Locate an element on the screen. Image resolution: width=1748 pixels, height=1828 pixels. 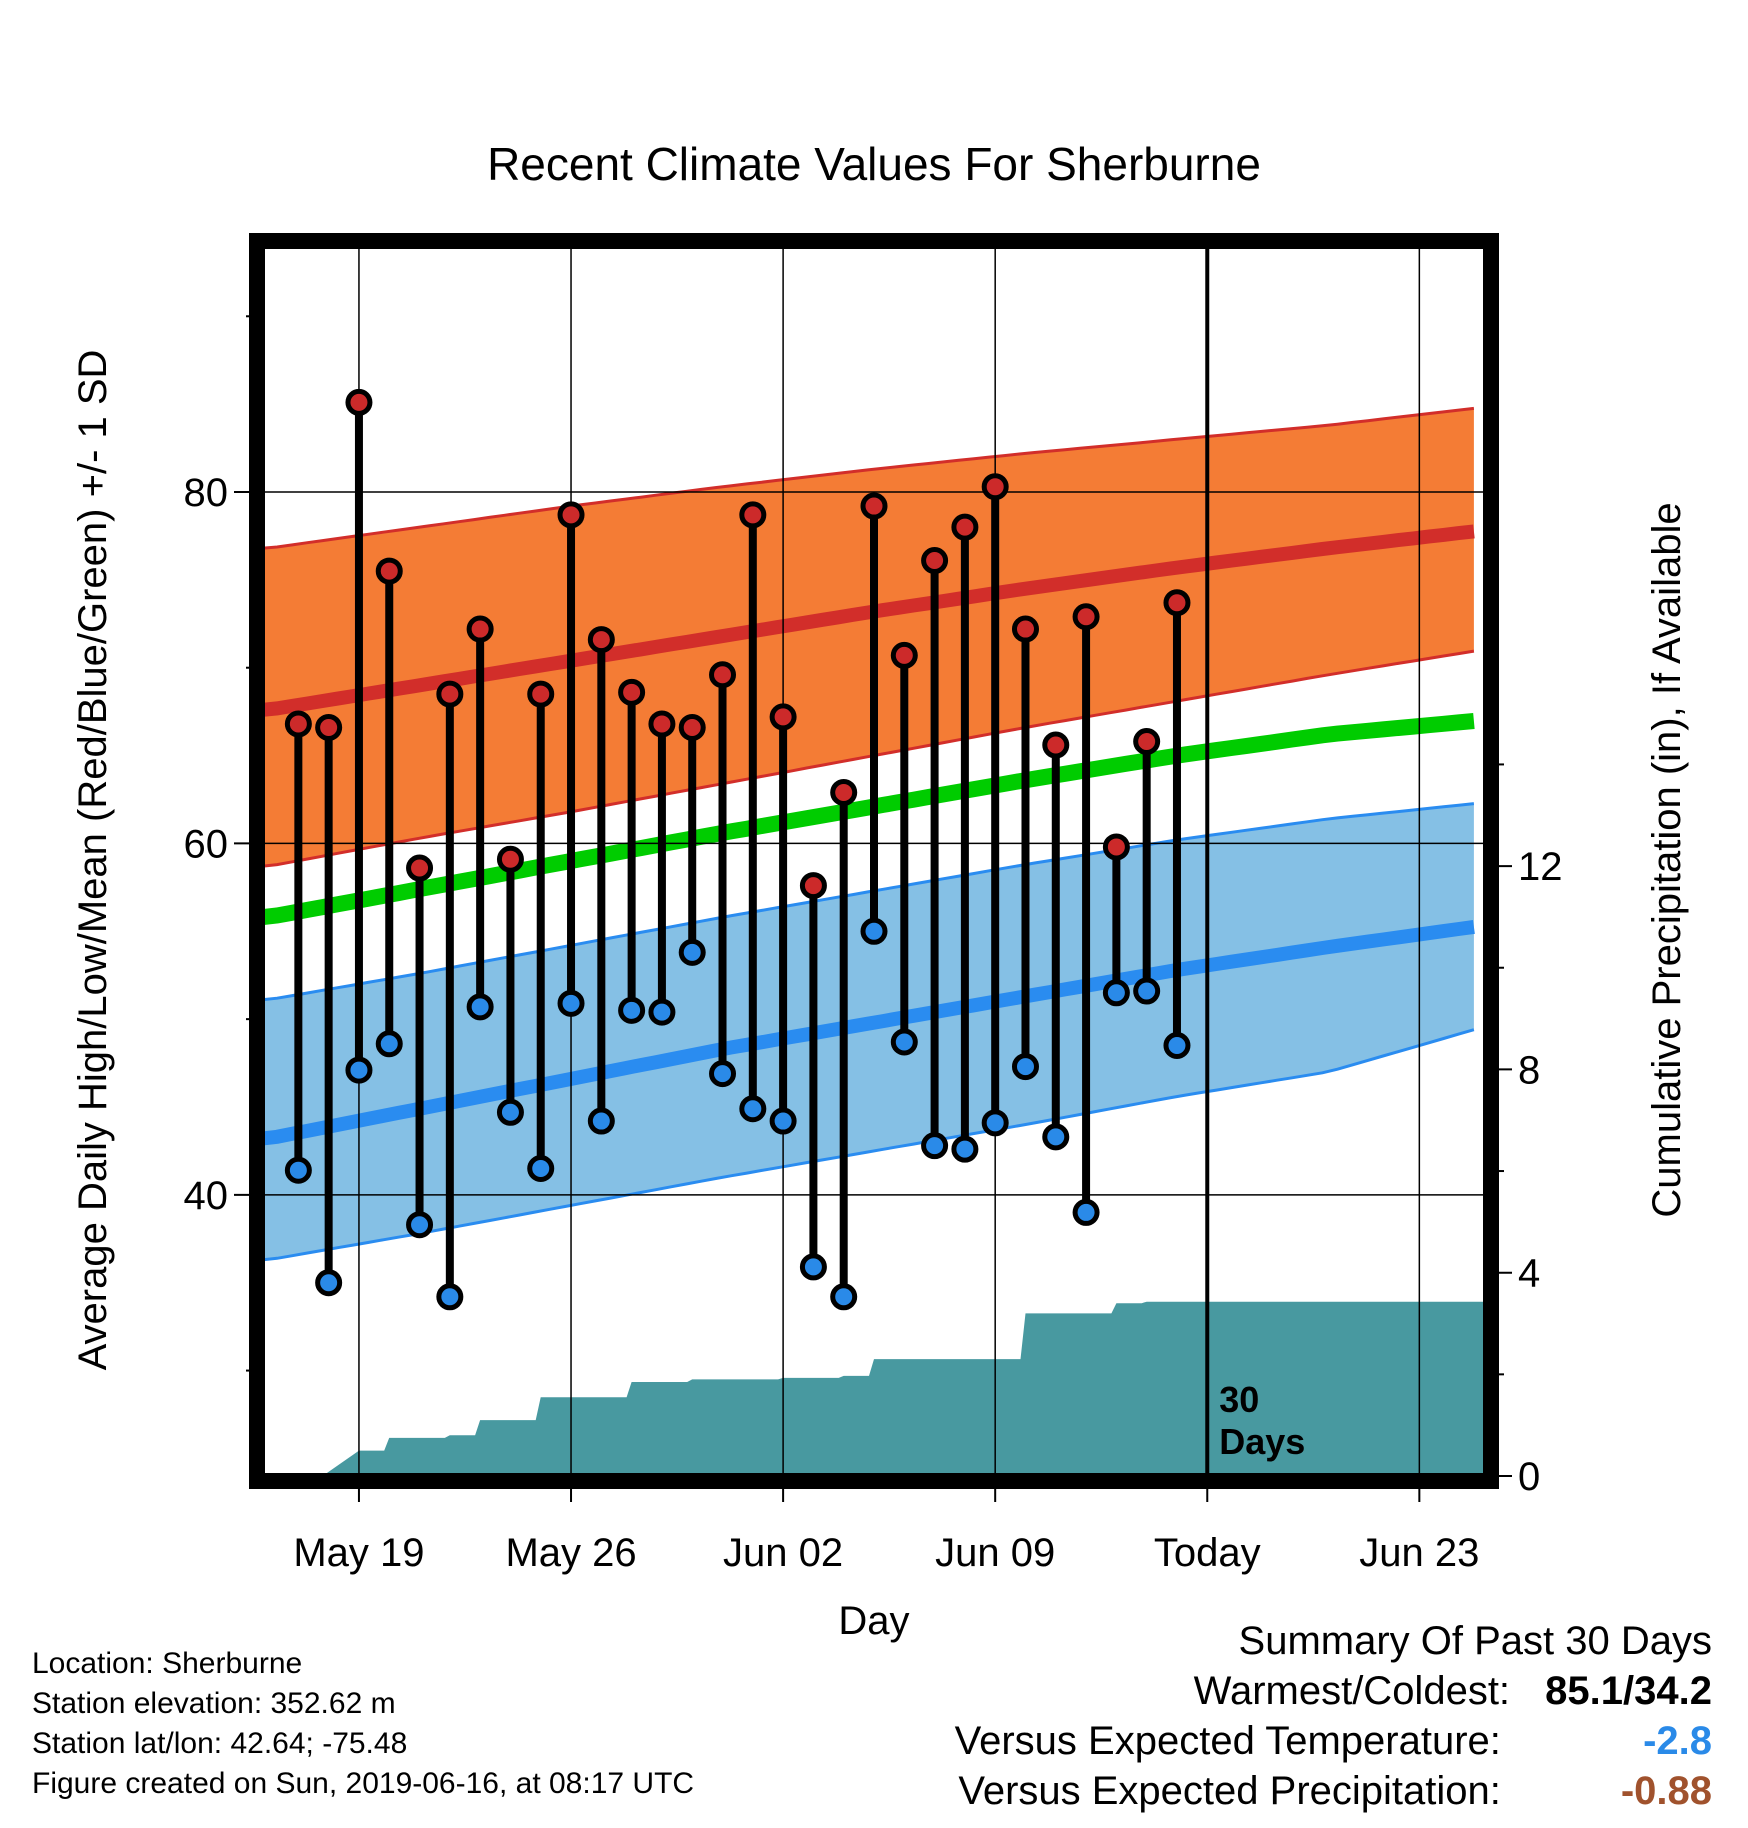
y-tick-label: 40 is located at coordinates (206, 1196).